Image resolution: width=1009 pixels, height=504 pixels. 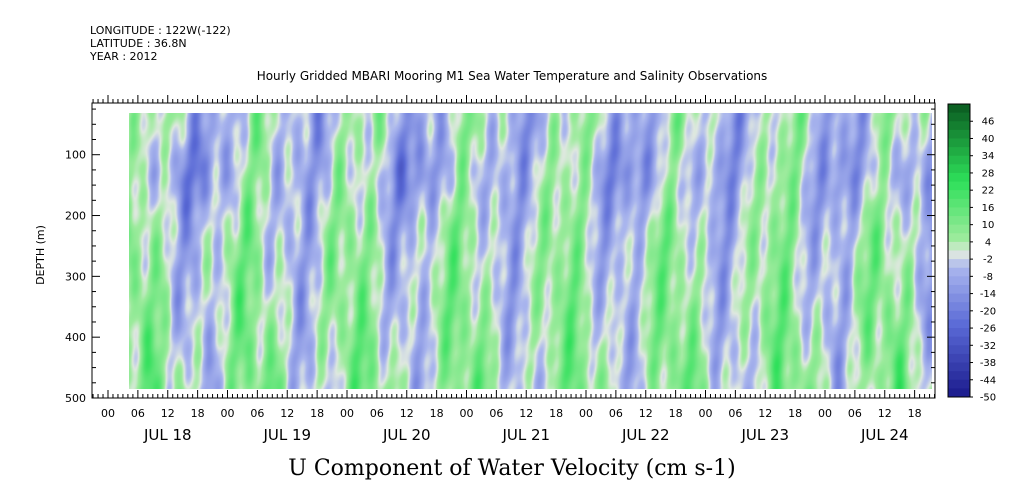 I want to click on x-axis-title: U Component of Water Velocity (cm s-1), so click(x=511, y=468).